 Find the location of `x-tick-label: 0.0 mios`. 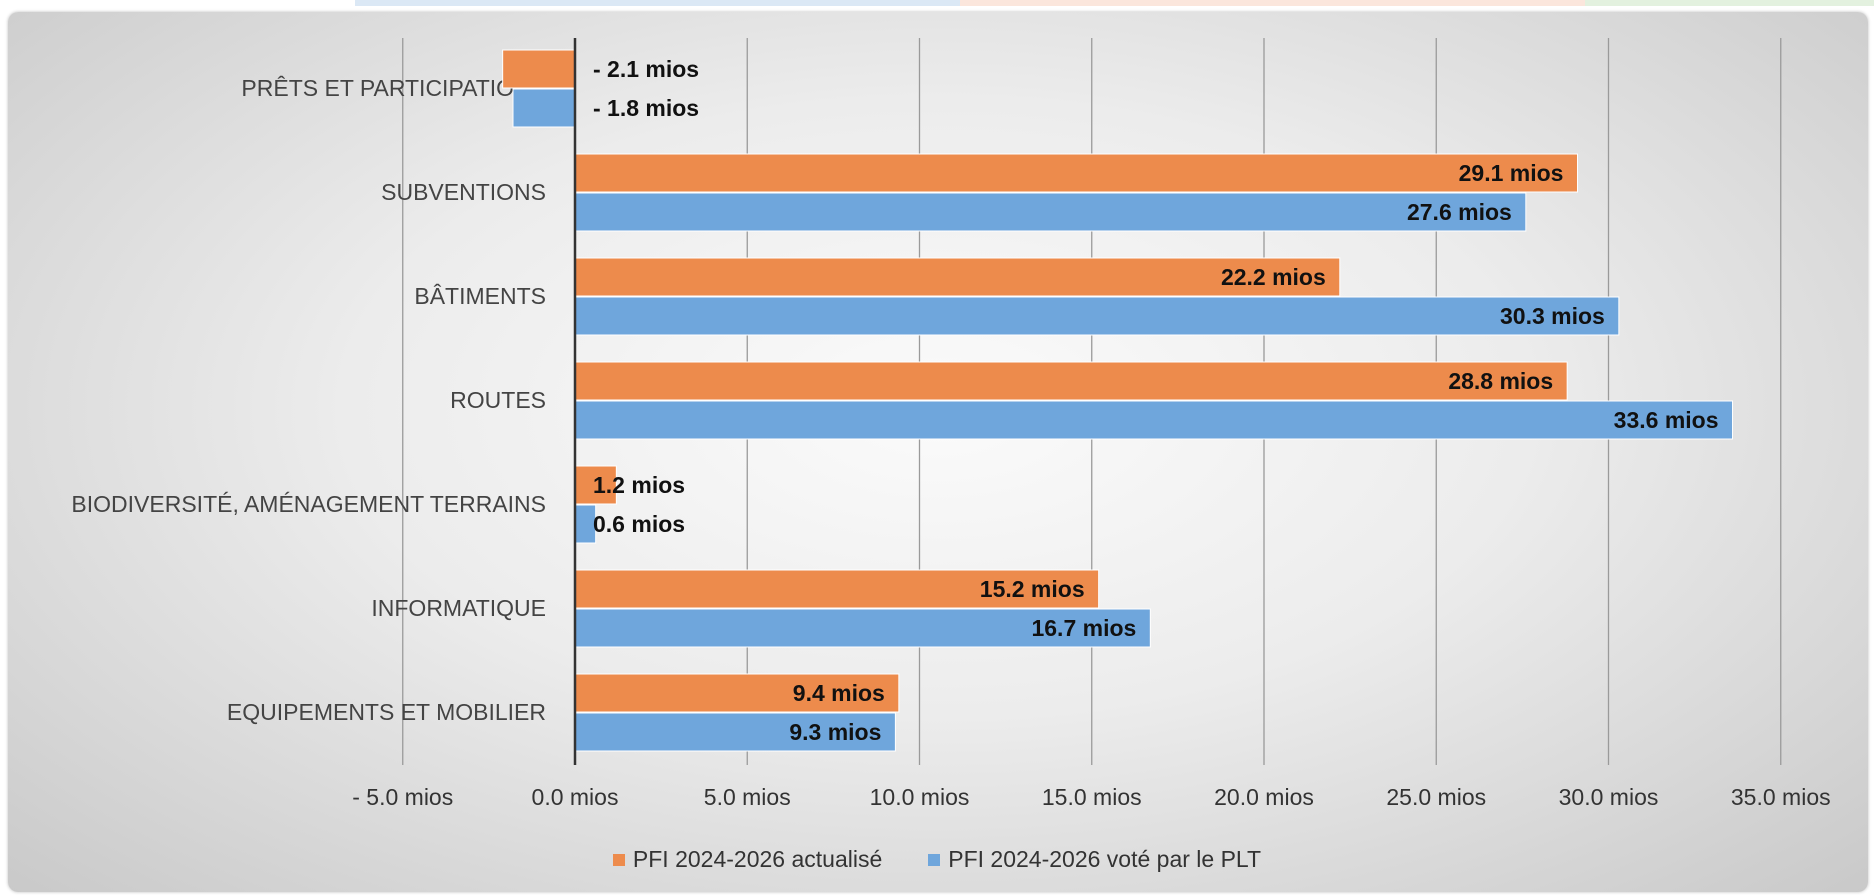

x-tick-label: 0.0 mios is located at coordinates (575, 797).